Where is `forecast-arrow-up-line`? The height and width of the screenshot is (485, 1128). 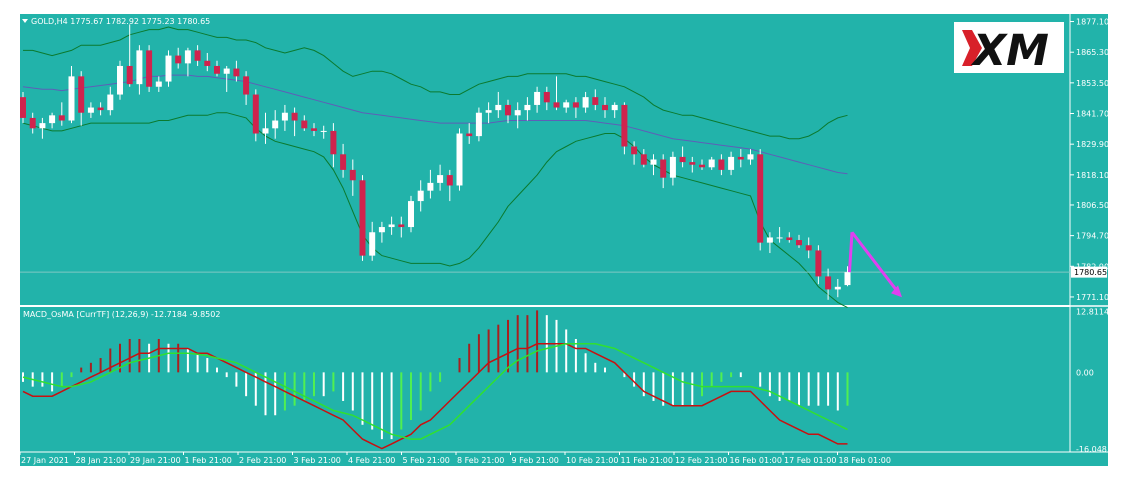
forecast-arrow-up-line is located at coordinates (851, 252).